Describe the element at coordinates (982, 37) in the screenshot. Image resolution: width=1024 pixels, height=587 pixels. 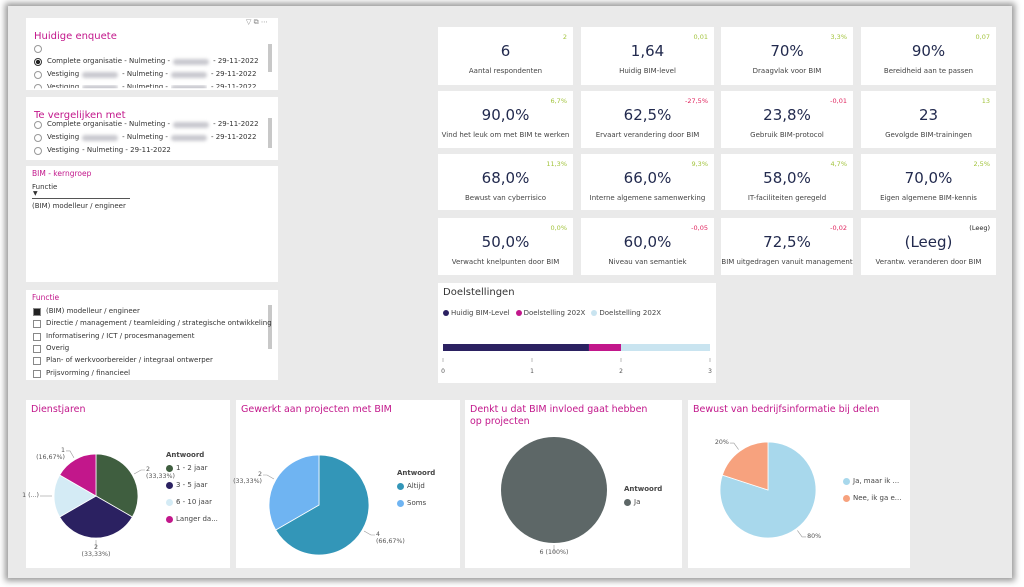
I see `kpi-delta: 0,07` at that location.